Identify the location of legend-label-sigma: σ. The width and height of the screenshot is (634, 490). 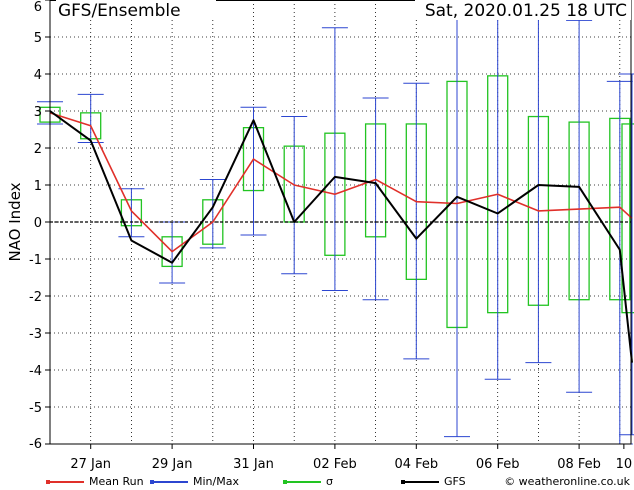
(329, 481).